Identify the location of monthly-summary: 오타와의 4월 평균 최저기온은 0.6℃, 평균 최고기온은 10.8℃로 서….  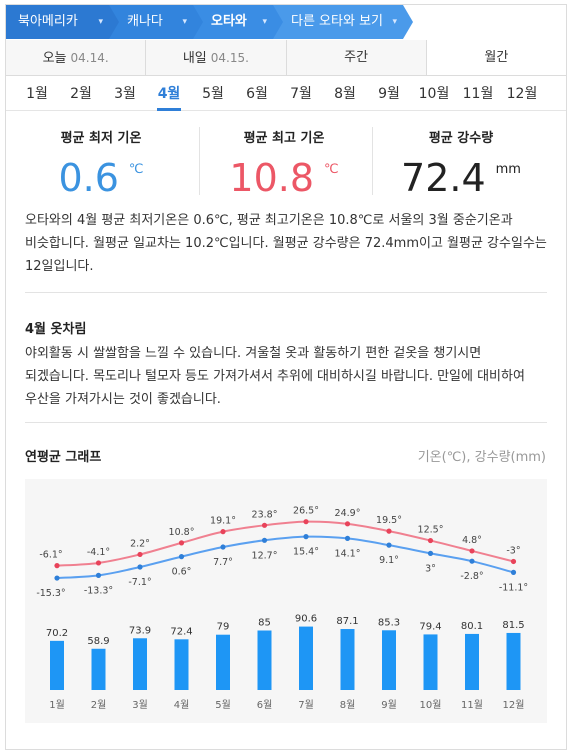
(286, 243).